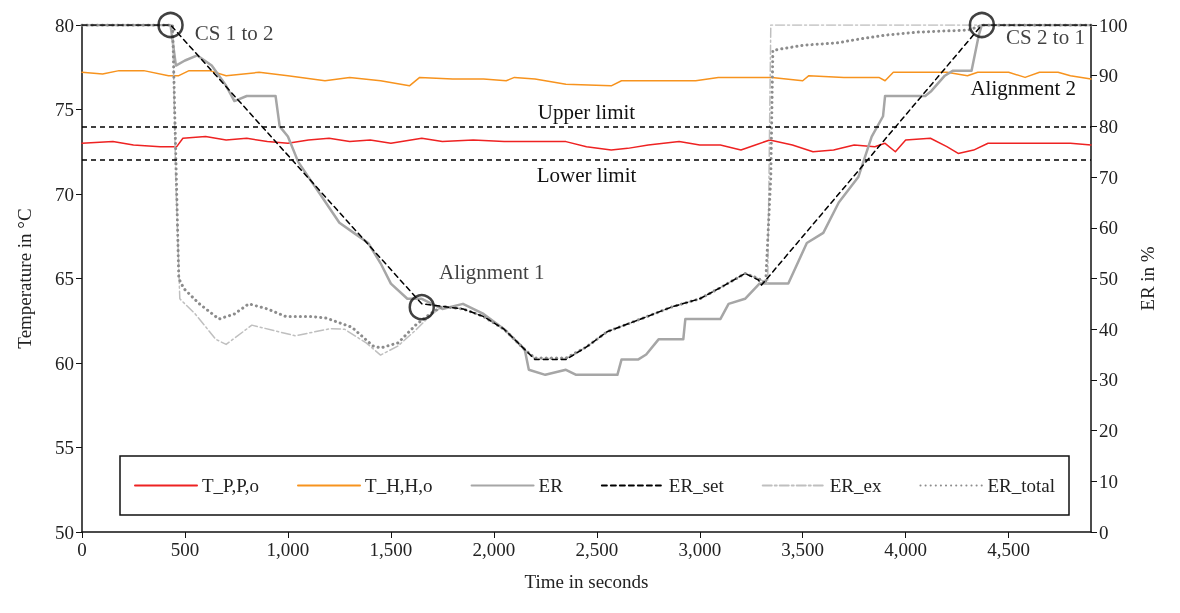 Image resolution: width=1180 pixels, height=613 pixels. I want to click on y2-tick-label: 60, so click(1108, 228).